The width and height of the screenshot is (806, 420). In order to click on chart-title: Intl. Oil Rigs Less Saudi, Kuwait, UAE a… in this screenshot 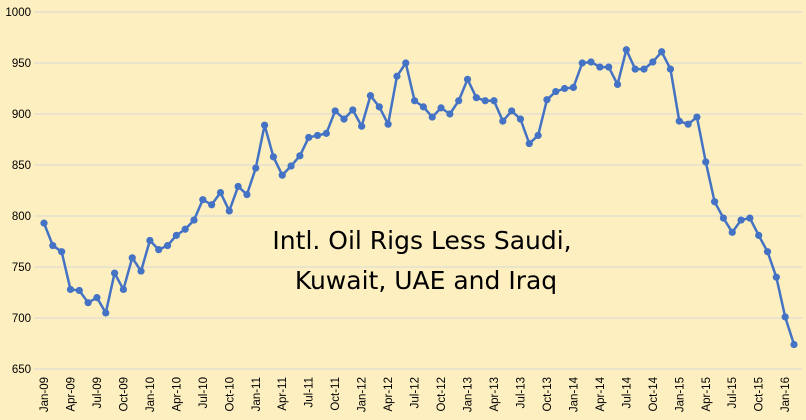, I will do `click(425, 260)`.